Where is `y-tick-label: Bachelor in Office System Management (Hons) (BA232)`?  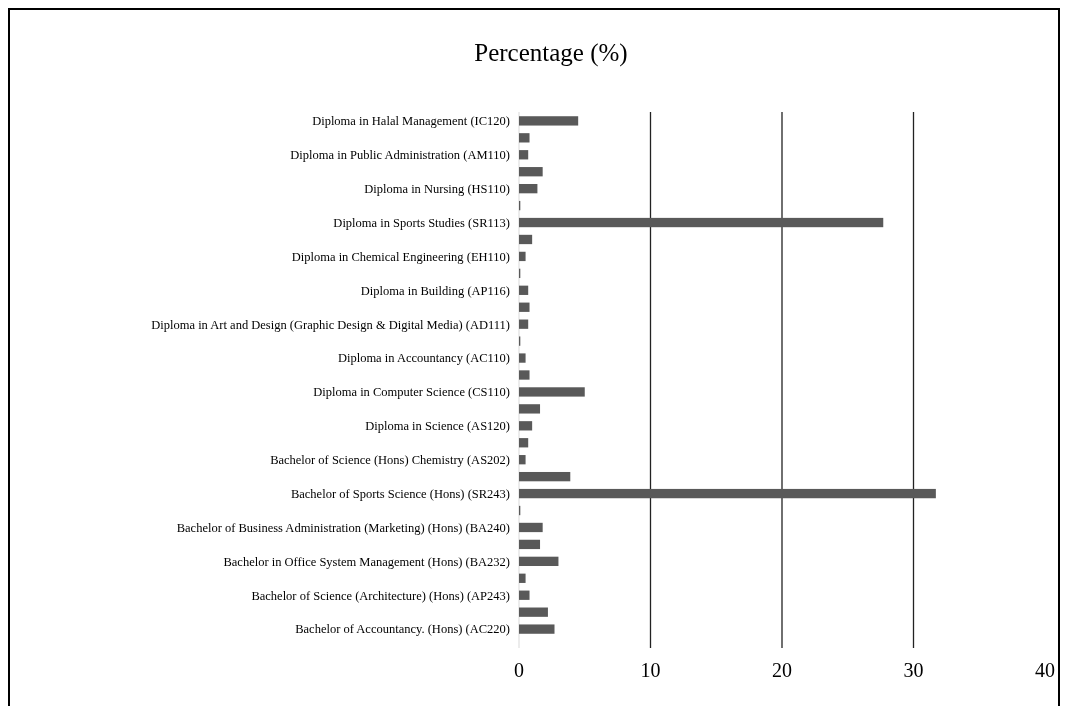 y-tick-label: Bachelor in Office System Management (Hons) (BA232) is located at coordinates (366, 561).